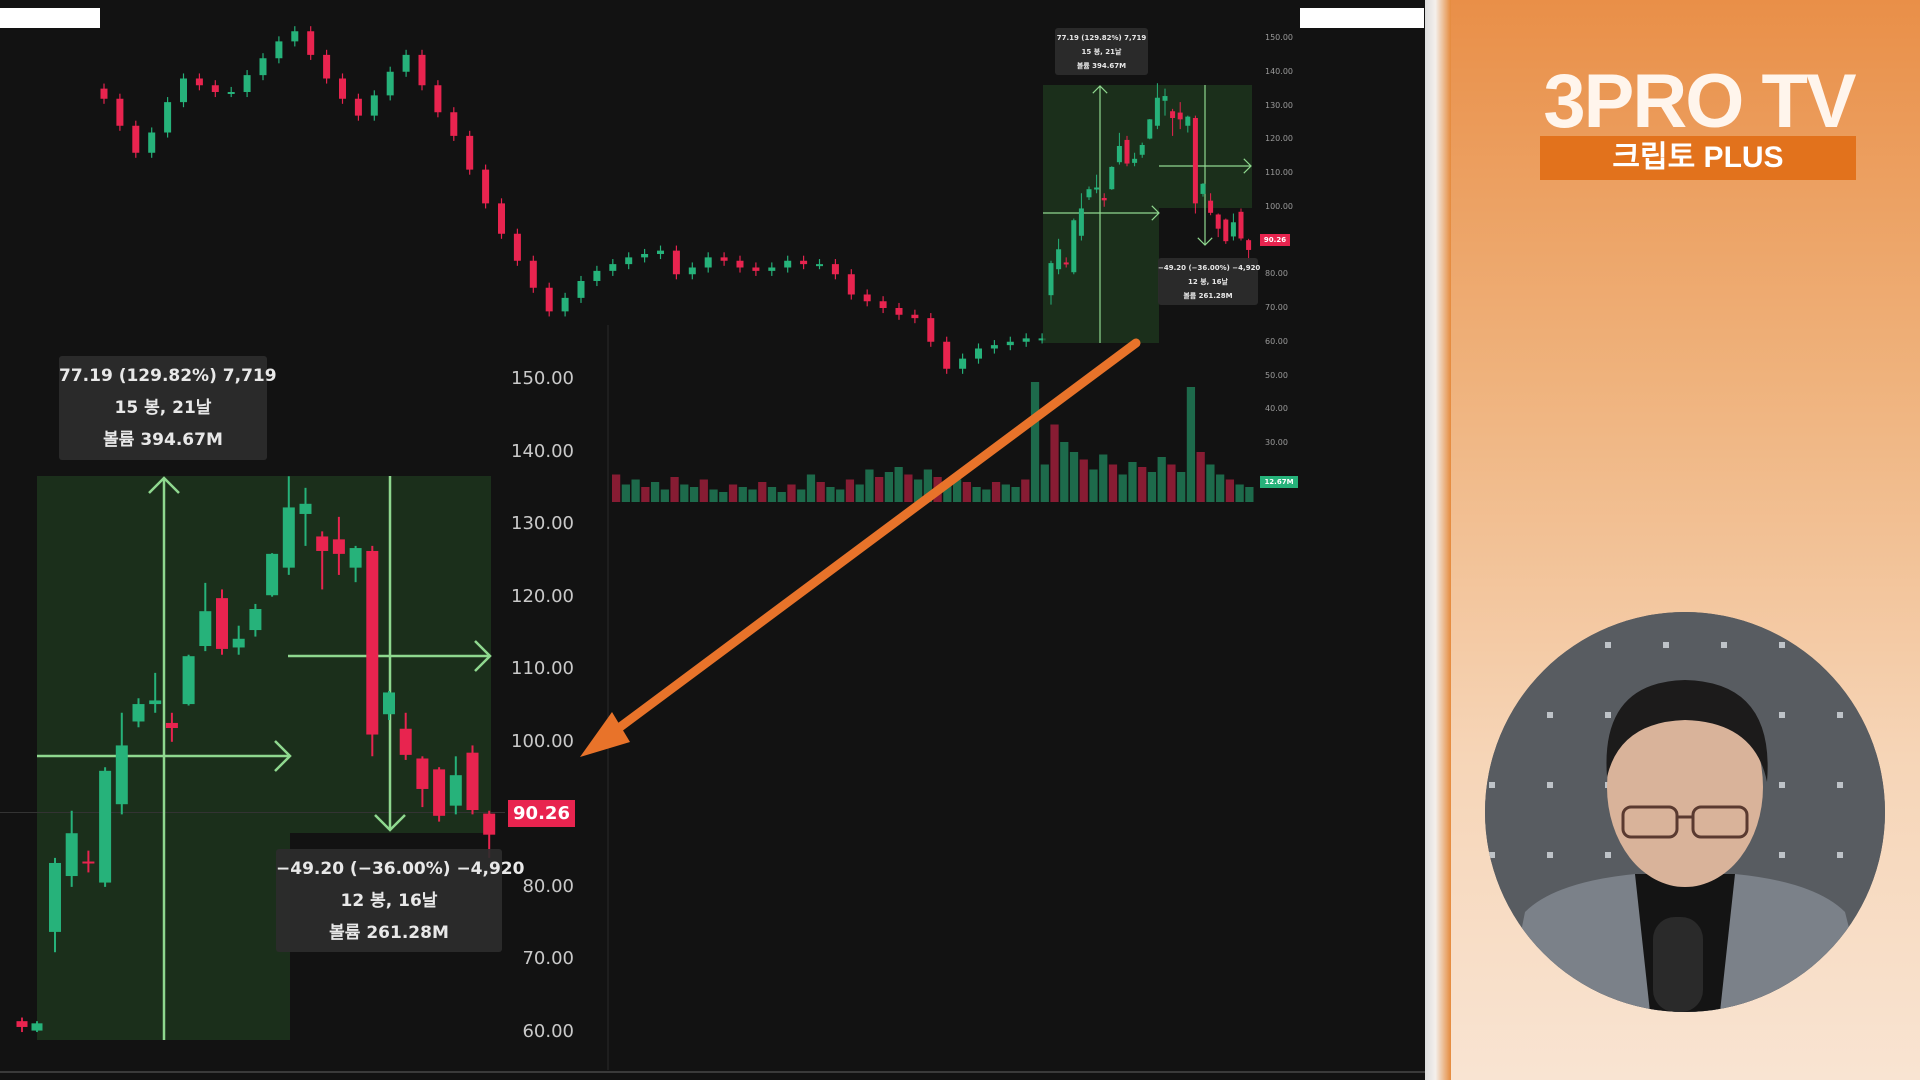  I want to click on inset-axis-tick: 150.00, so click(542, 378).